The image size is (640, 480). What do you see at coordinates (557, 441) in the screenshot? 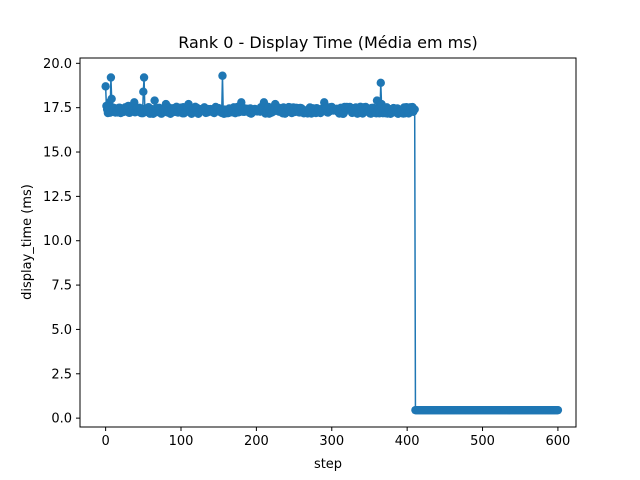
I see `x-tick-label: 600` at bounding box center [557, 441].